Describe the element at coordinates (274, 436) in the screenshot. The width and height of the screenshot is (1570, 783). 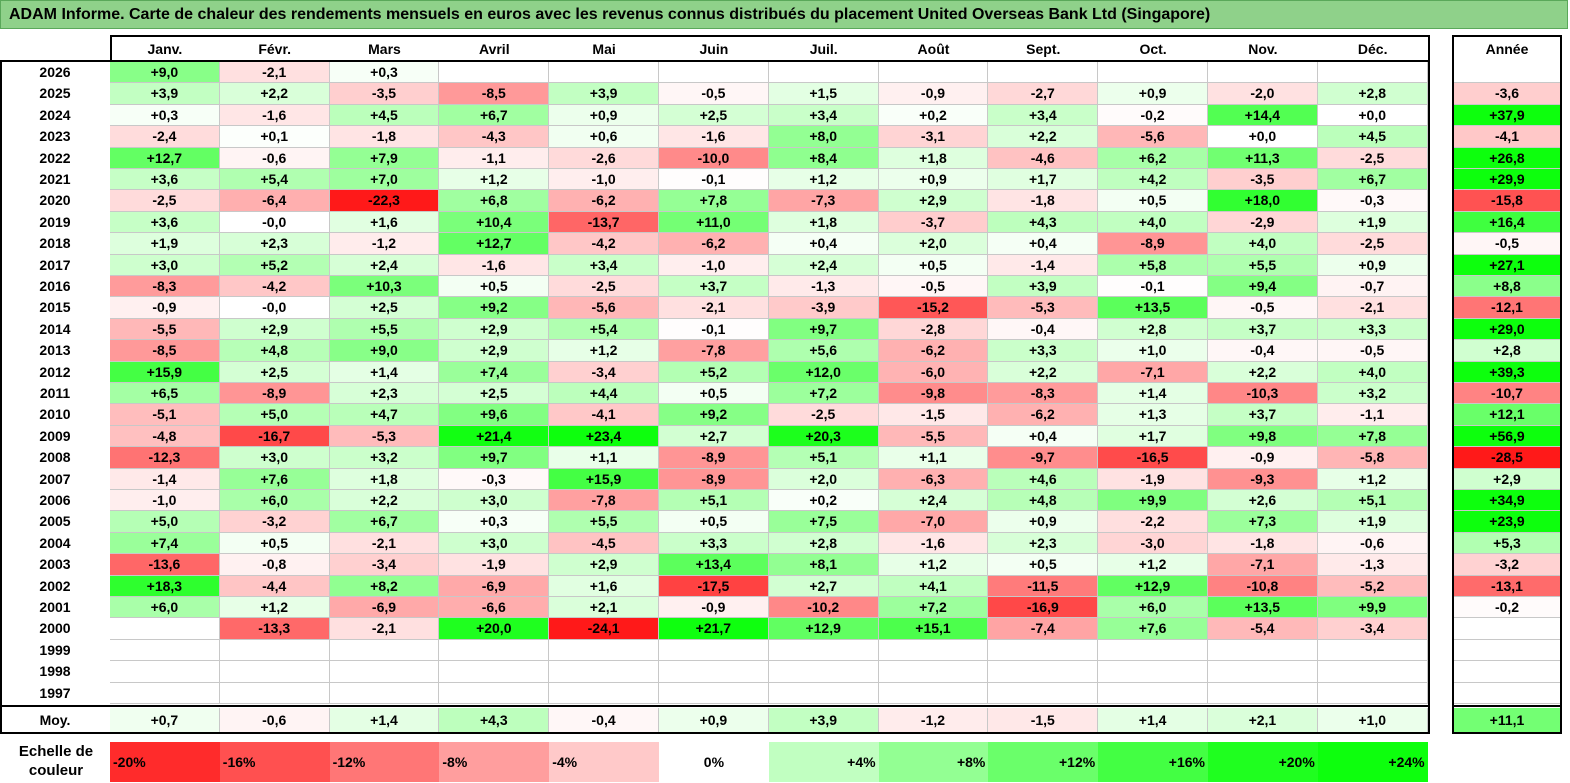
I see `heatmap-cell: -16,7` at that location.